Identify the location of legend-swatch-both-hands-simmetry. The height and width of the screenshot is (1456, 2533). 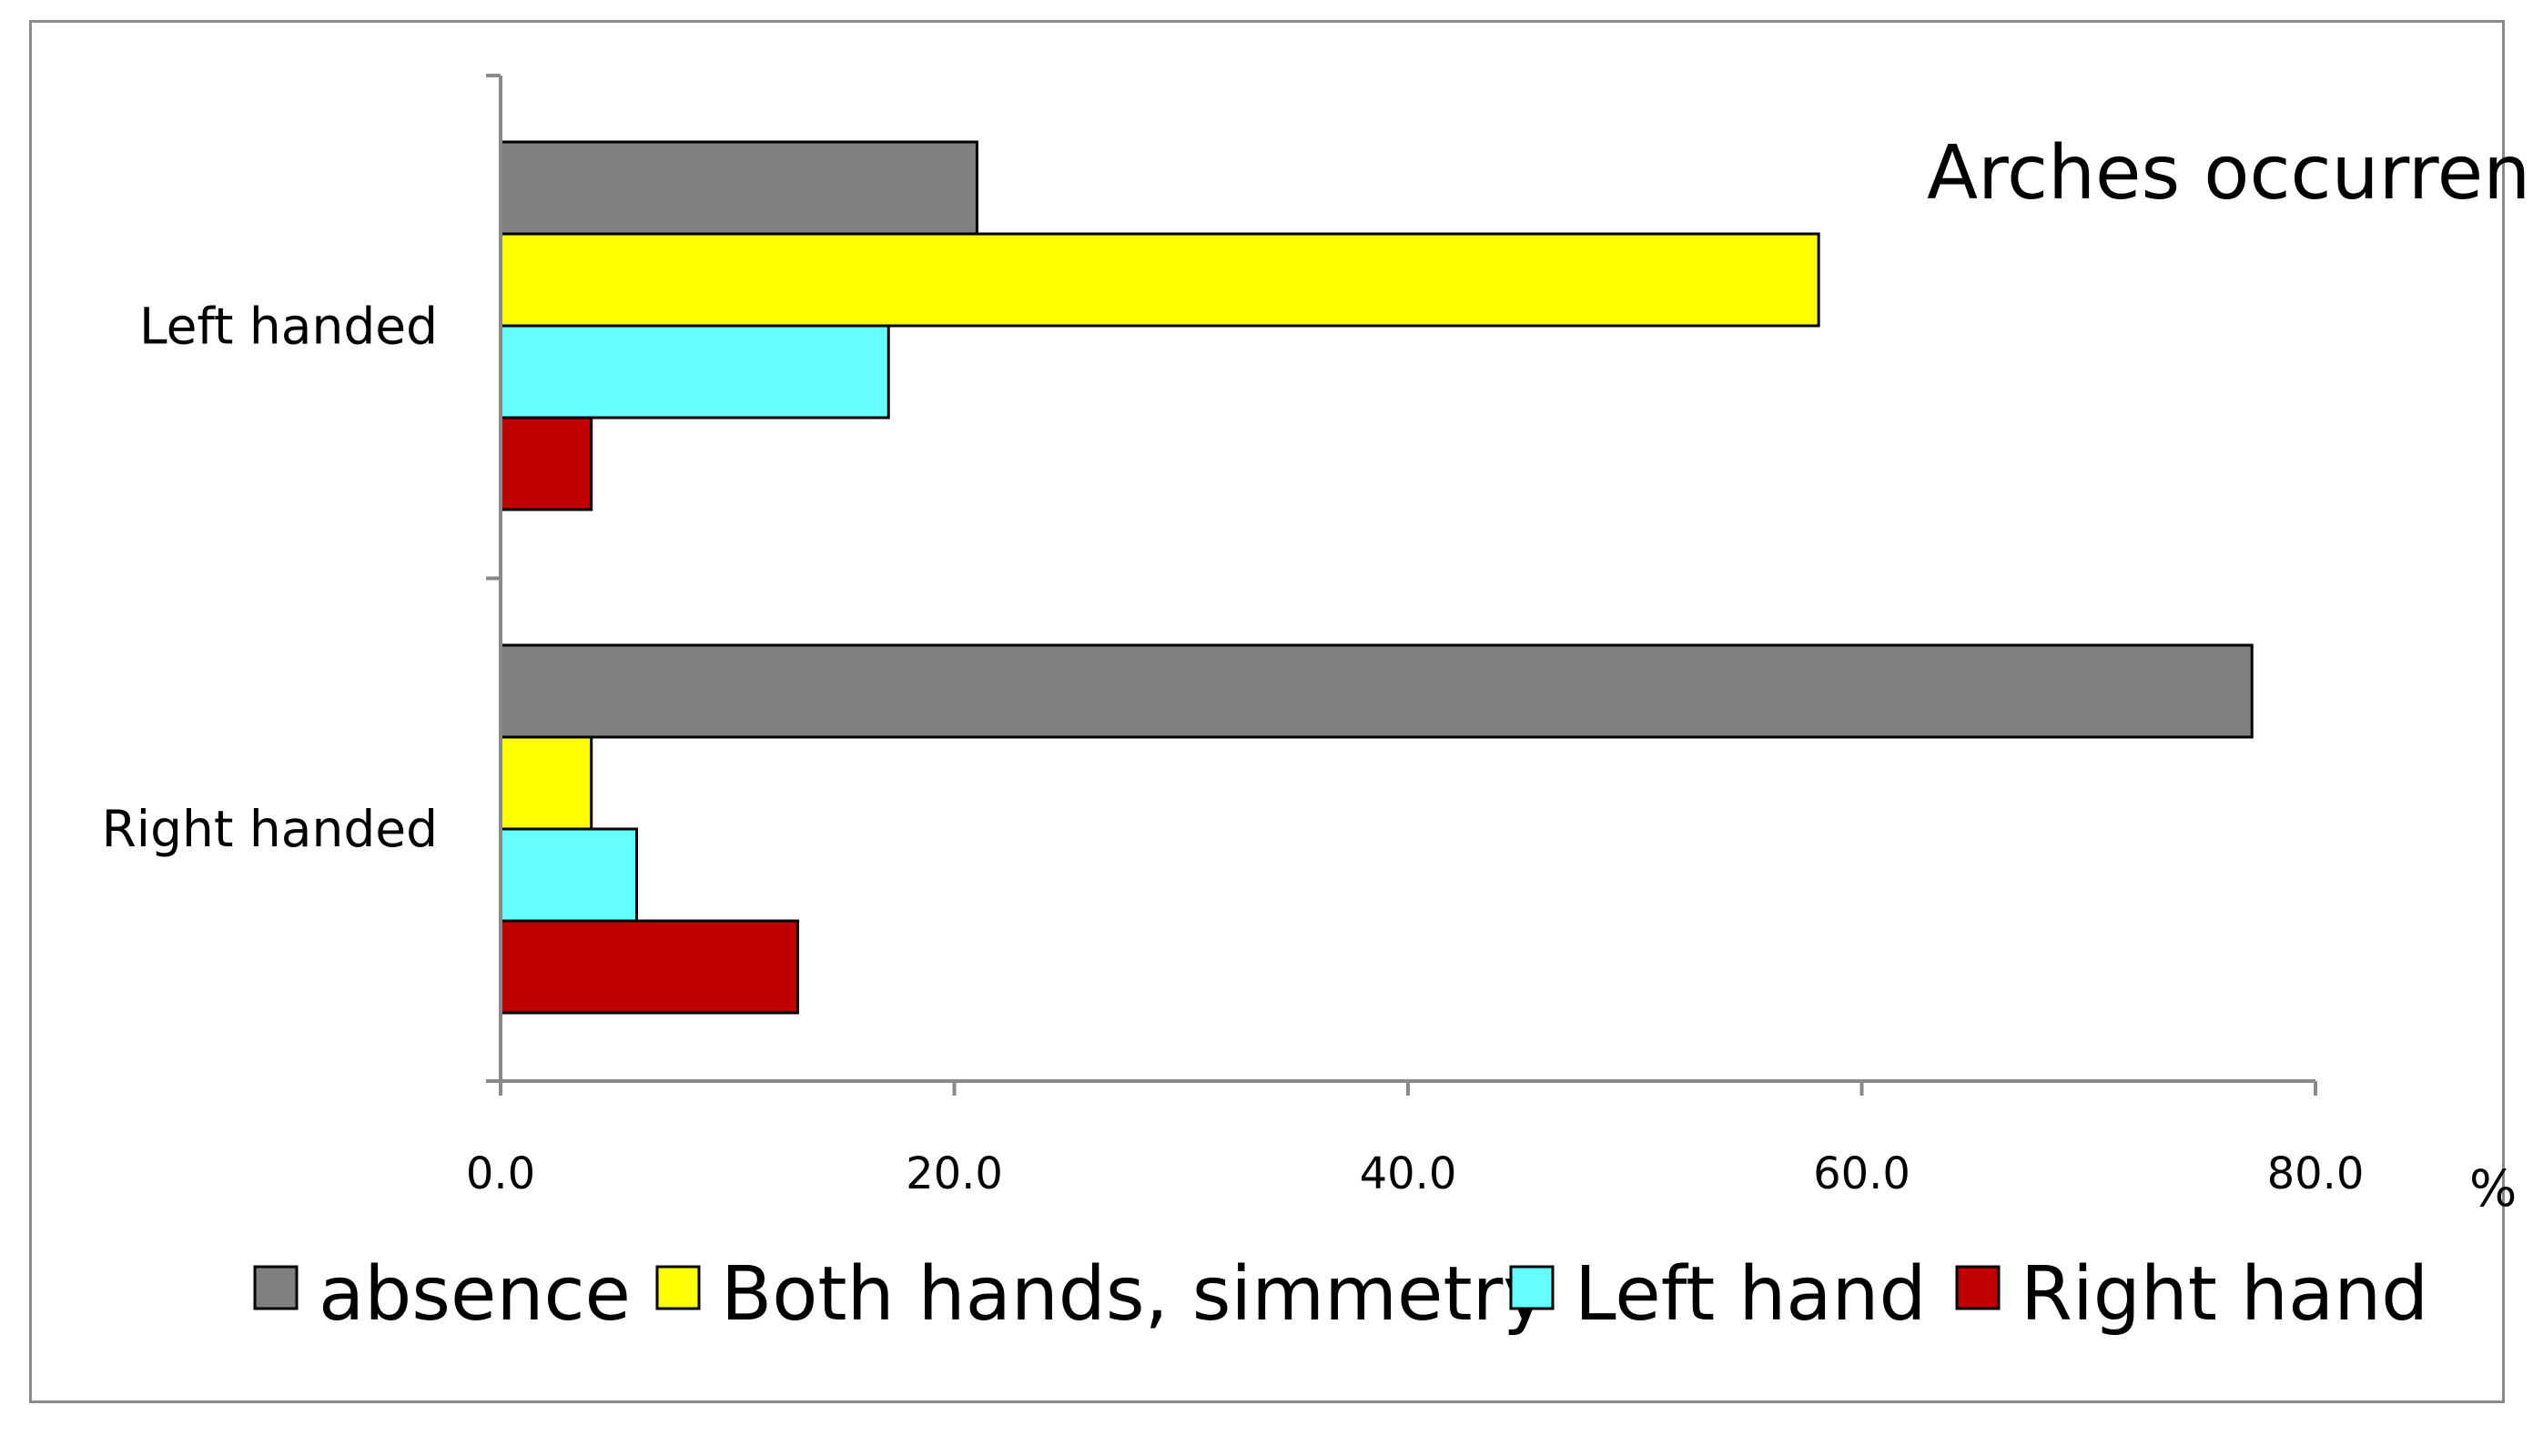
(678, 1288).